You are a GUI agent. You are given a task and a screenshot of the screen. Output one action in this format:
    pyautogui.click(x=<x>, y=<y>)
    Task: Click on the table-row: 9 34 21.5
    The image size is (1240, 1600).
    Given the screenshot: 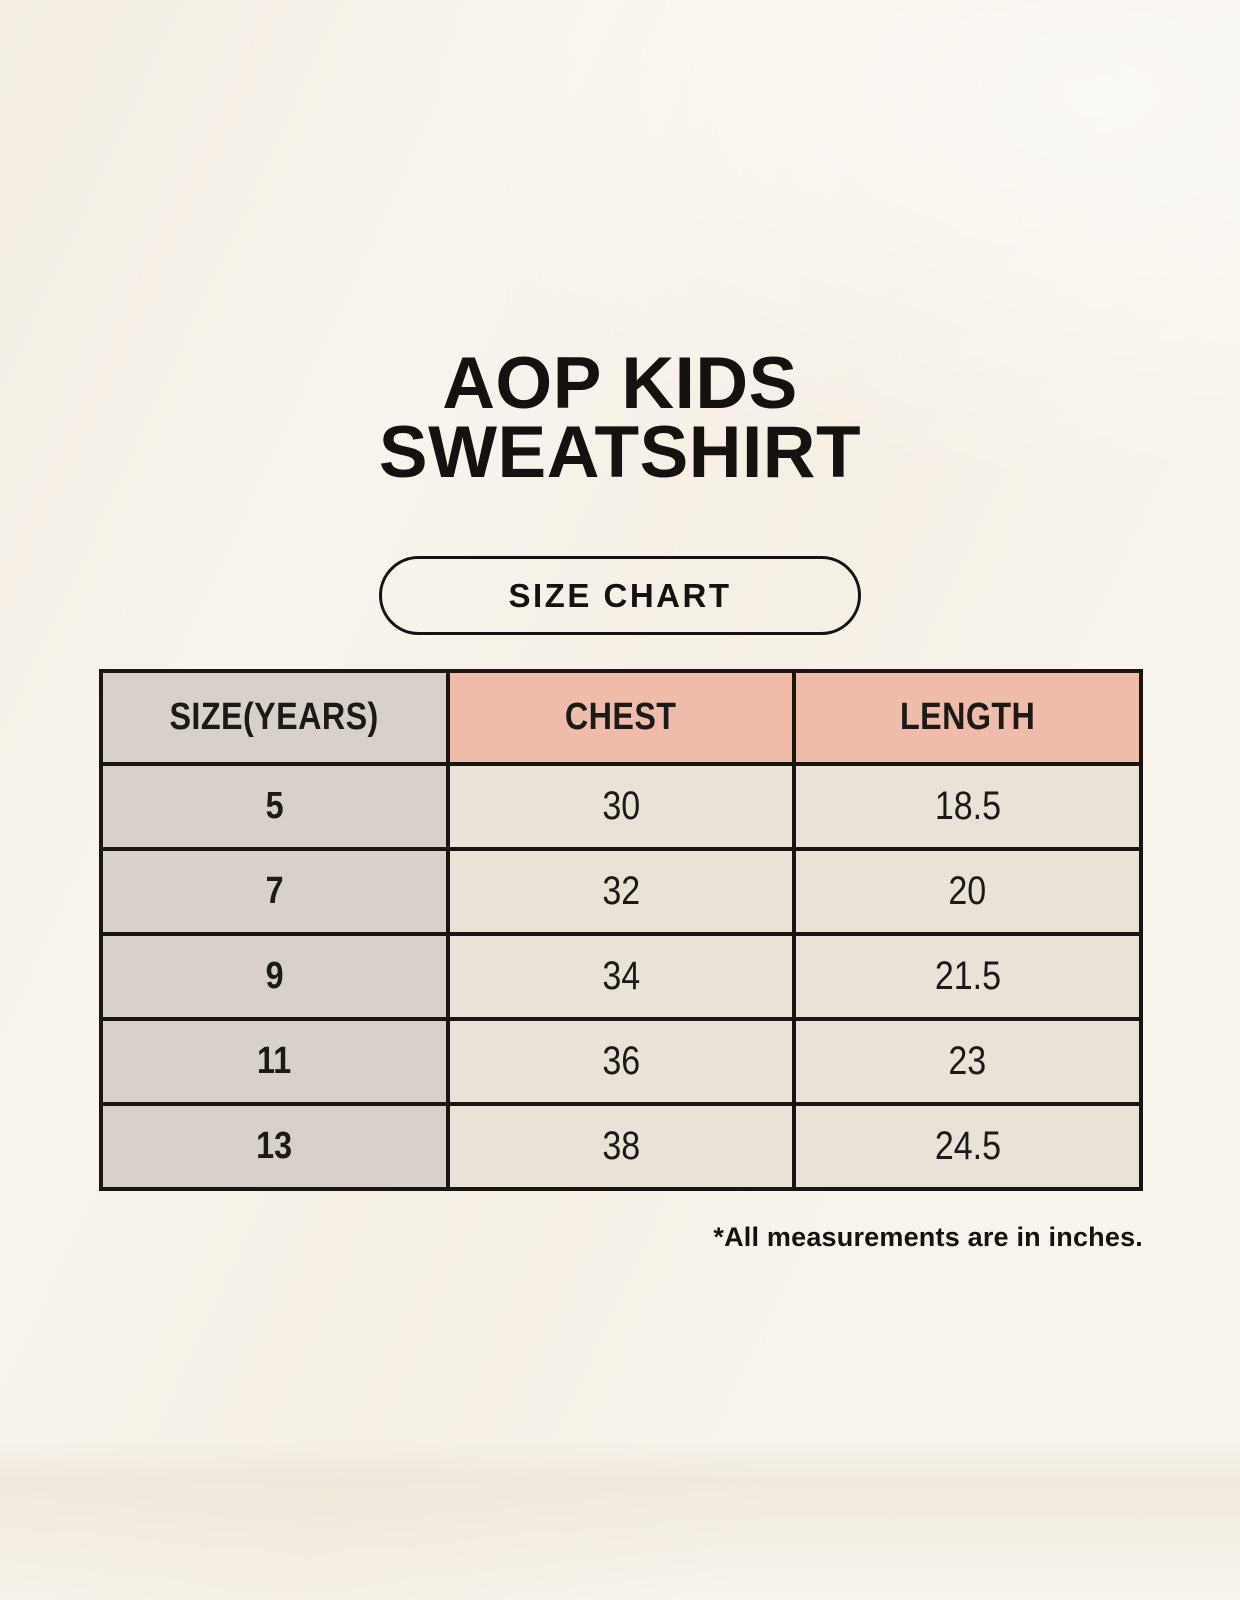 What is the action you would take?
    pyautogui.click(x=621, y=976)
    